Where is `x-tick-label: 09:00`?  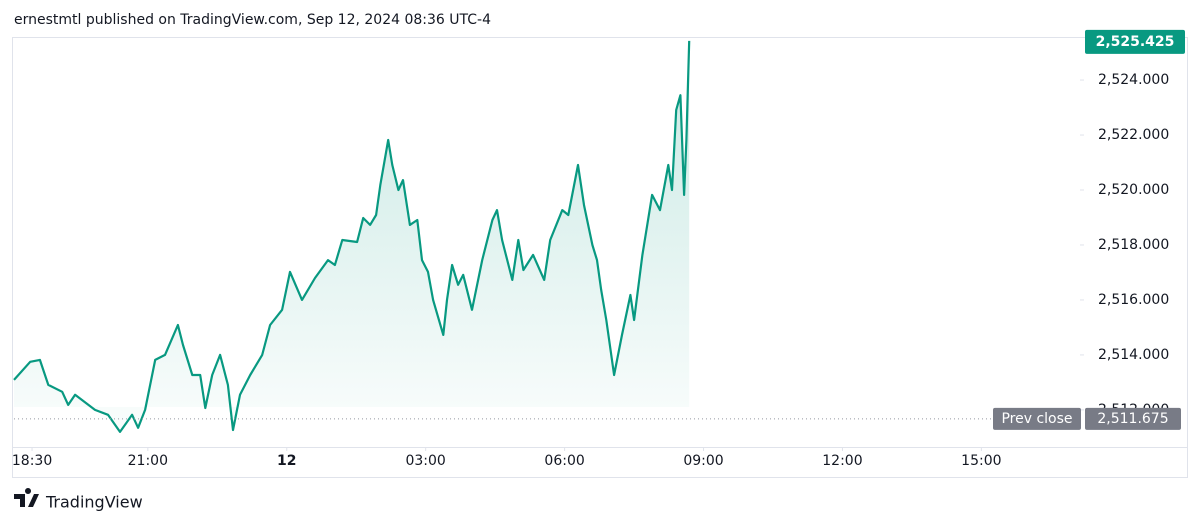
x-tick-label: 09:00 is located at coordinates (703, 461).